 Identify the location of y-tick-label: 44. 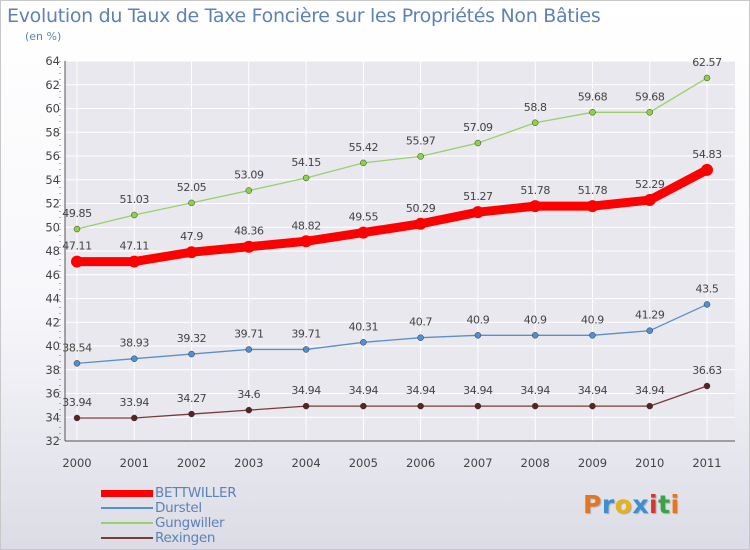
(52, 299).